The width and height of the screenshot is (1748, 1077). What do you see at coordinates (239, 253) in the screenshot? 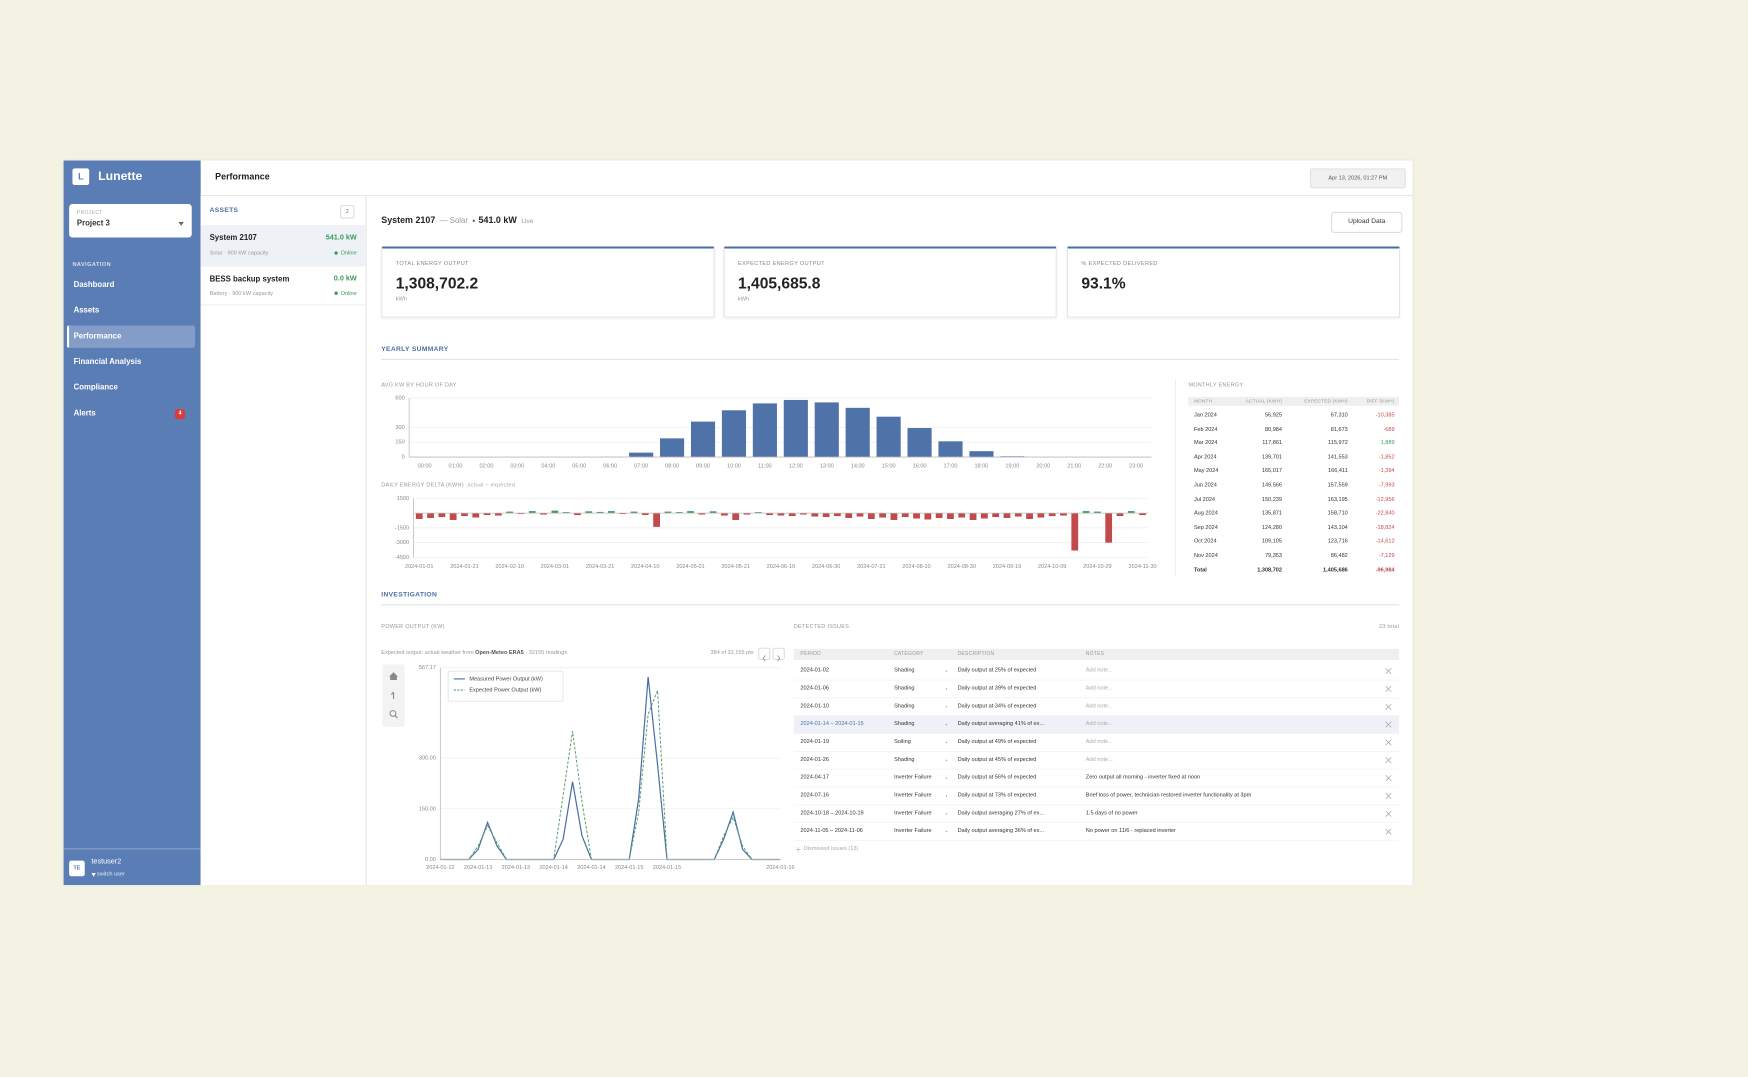
I see `asset-detail: Solar · 900 kW capacity` at bounding box center [239, 253].